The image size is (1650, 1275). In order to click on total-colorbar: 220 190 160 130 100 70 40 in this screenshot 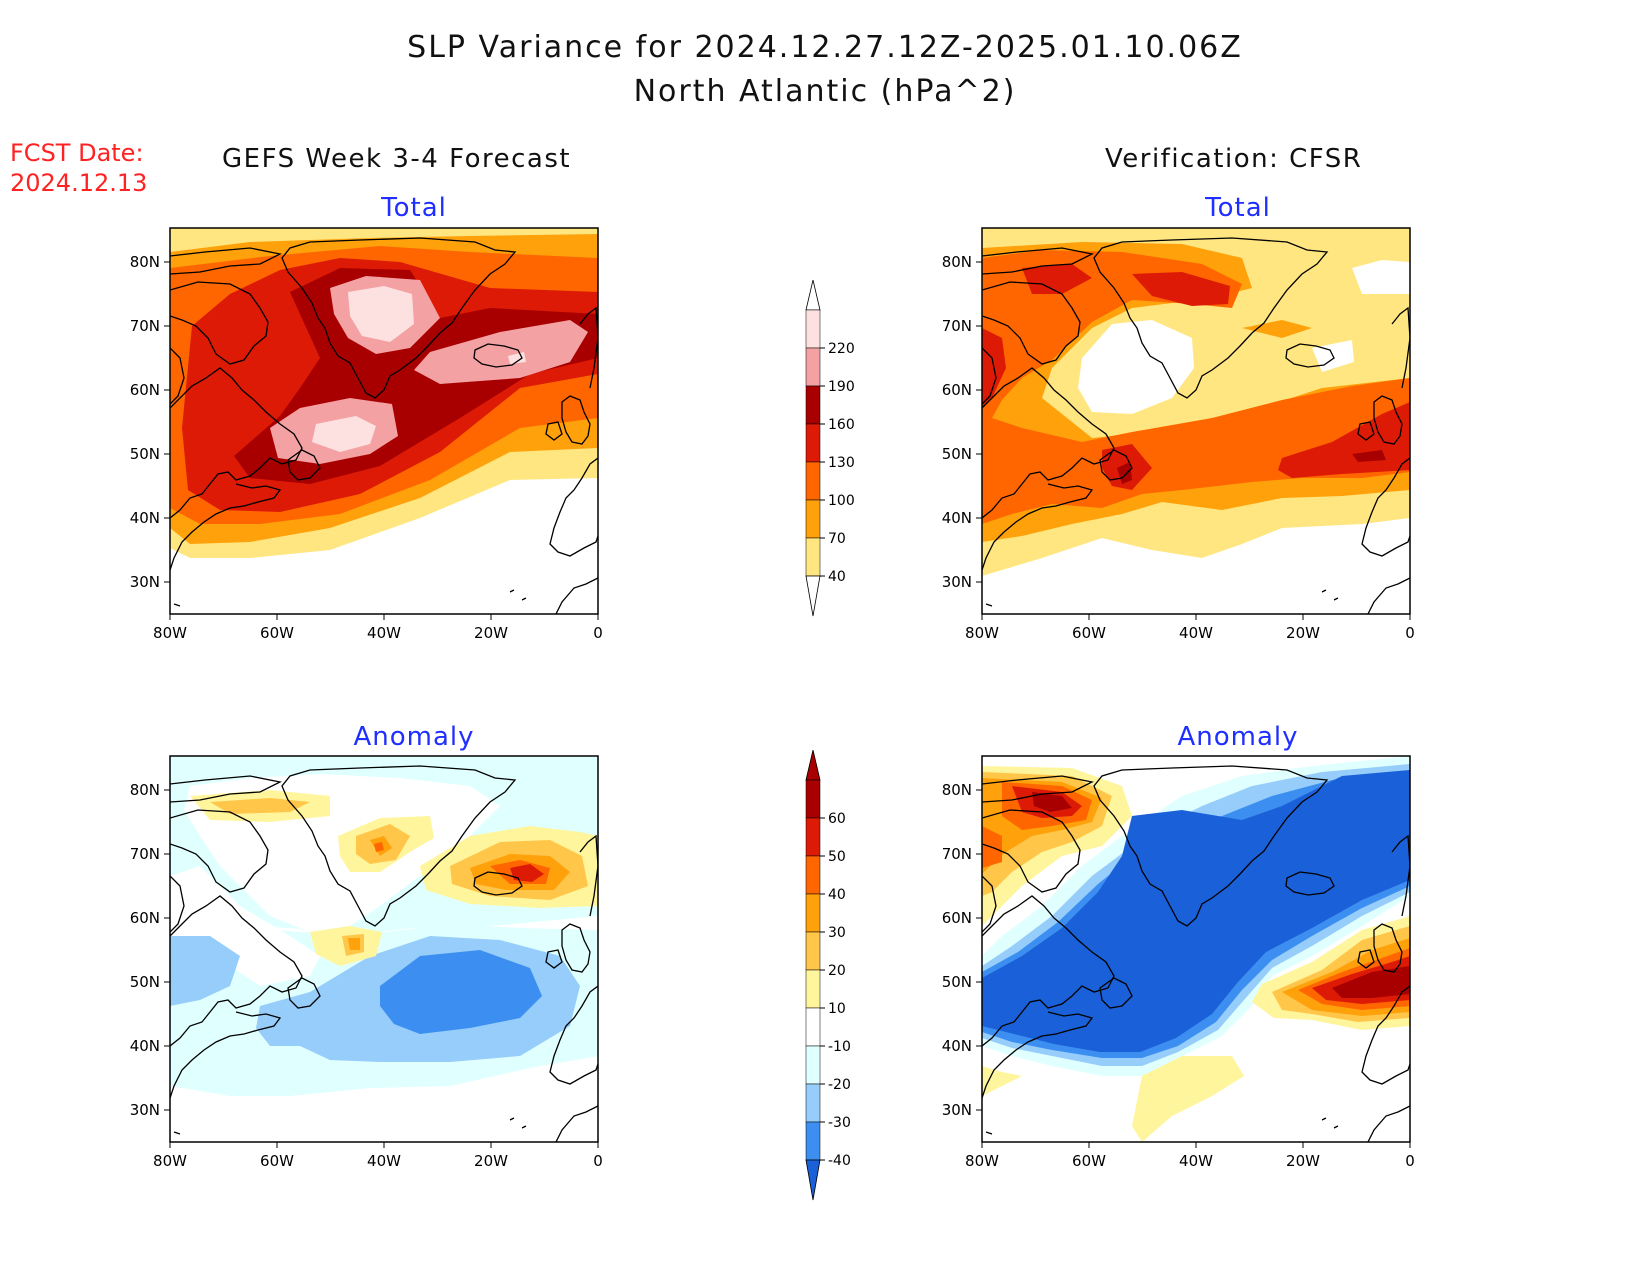, I will do `click(830, 448)`.